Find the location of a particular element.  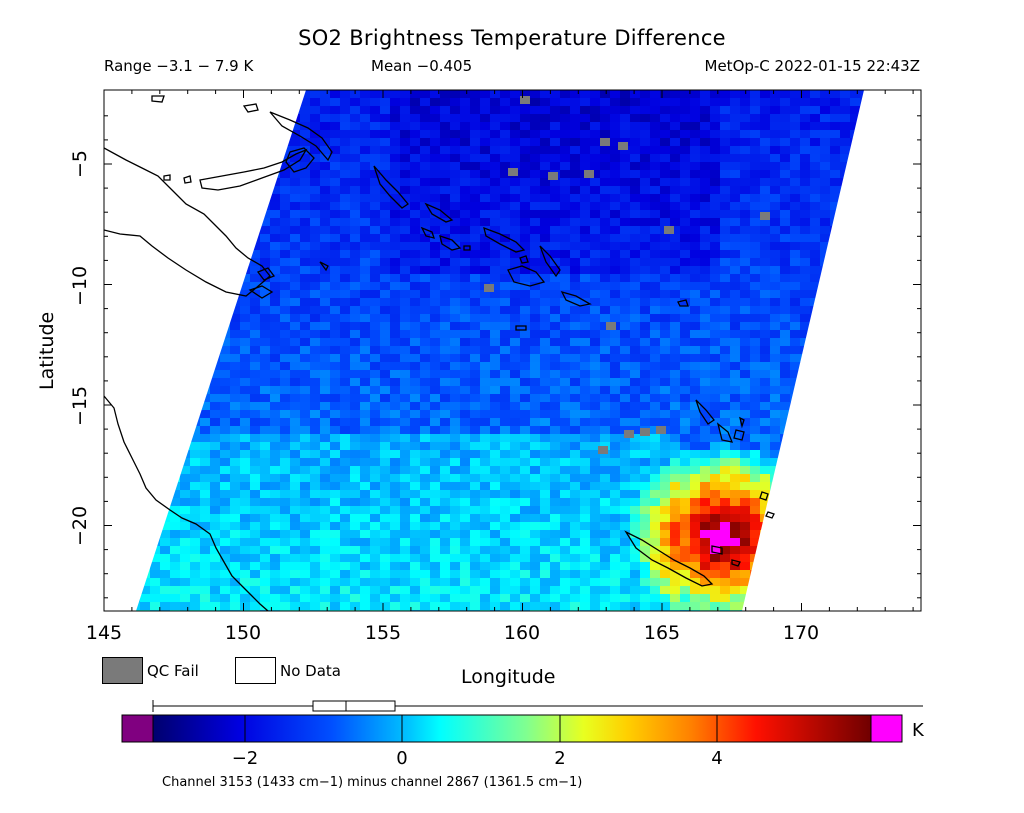

x-tick-label: 165 is located at coordinates (662, 633).